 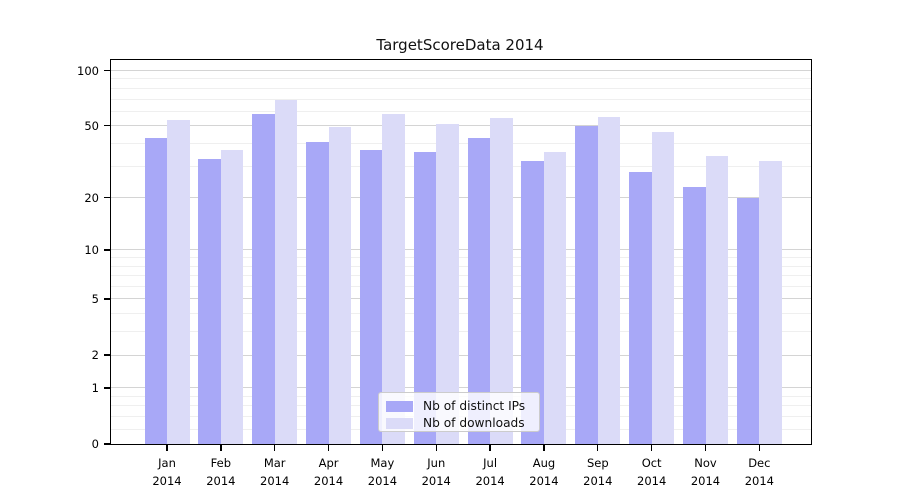 What do you see at coordinates (382, 448) in the screenshot?
I see `x-tick-may` at bounding box center [382, 448].